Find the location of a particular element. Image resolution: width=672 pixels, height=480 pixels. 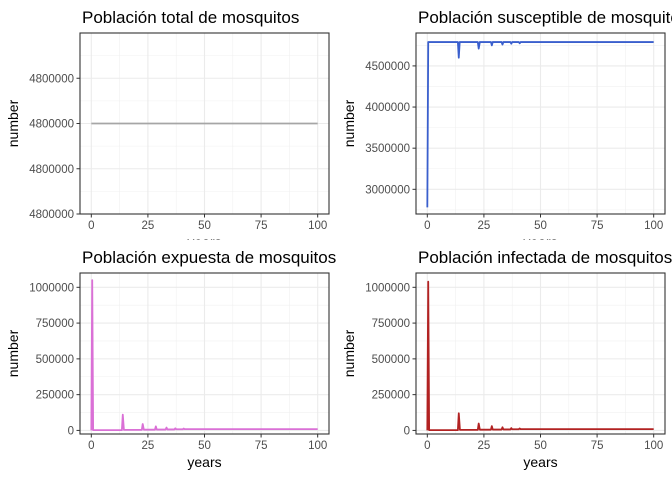

panel-title: Población infectada de mosquitos is located at coordinates (545, 257).